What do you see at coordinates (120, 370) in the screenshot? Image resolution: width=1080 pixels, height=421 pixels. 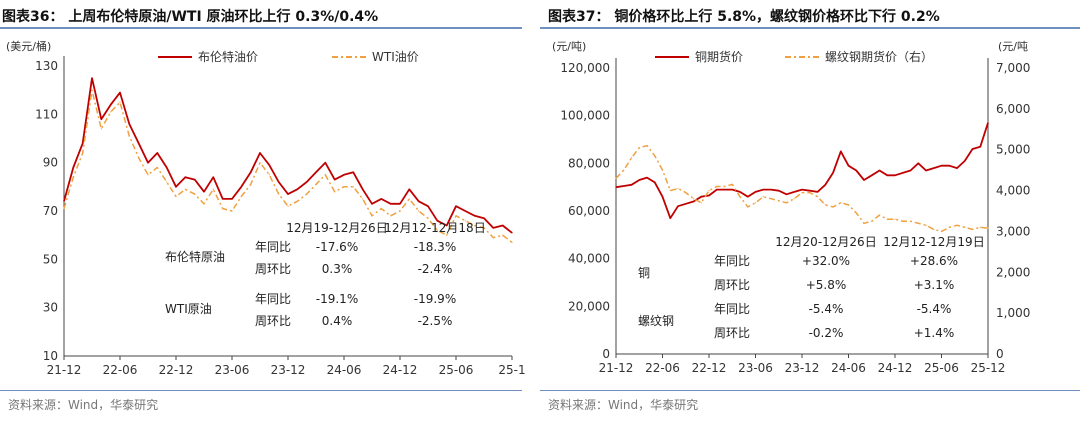 I see `x-tick-label: 22-06` at bounding box center [120, 370].